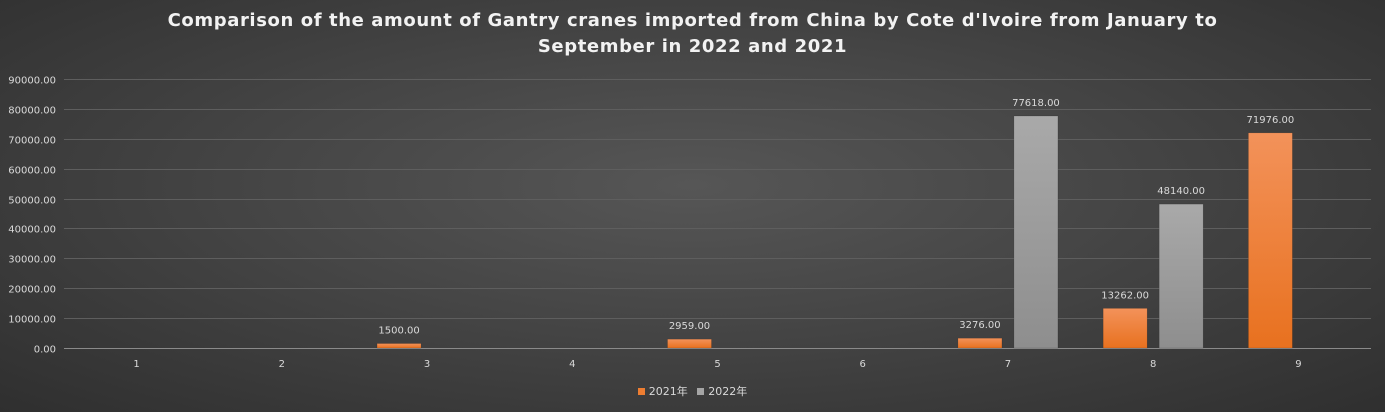 The width and height of the screenshot is (1385, 412). I want to click on y-tick-label: 10000.00, so click(32, 320).